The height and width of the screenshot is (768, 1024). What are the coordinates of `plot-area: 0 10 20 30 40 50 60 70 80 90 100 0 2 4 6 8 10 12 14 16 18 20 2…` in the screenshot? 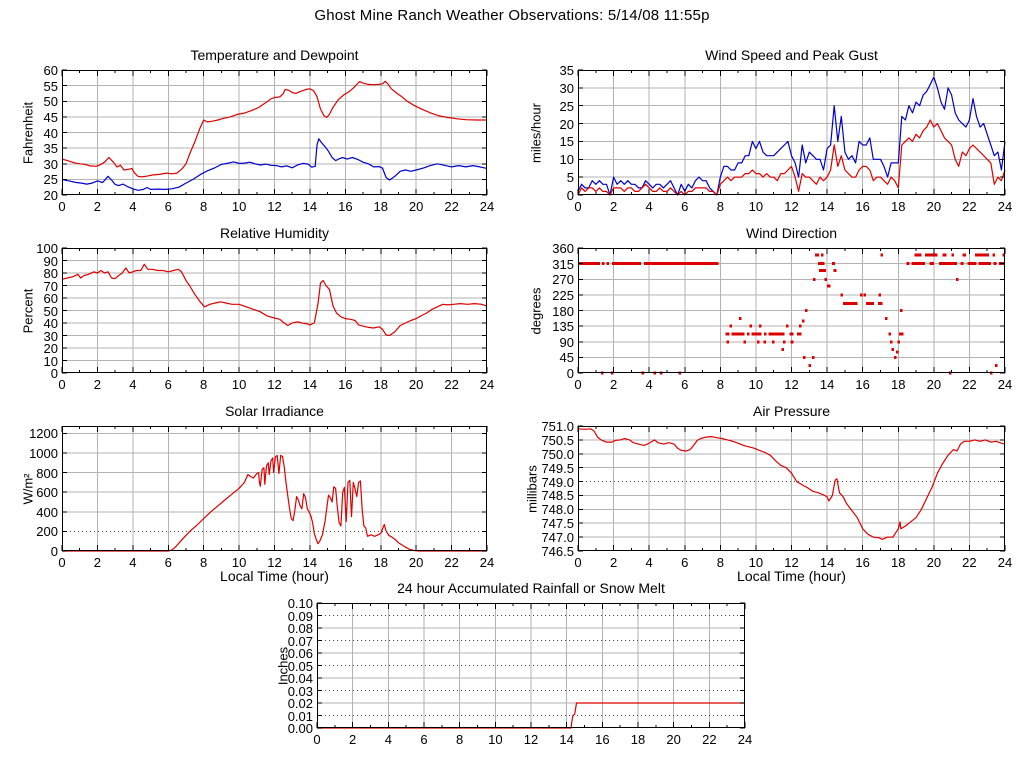 It's located at (265, 316).